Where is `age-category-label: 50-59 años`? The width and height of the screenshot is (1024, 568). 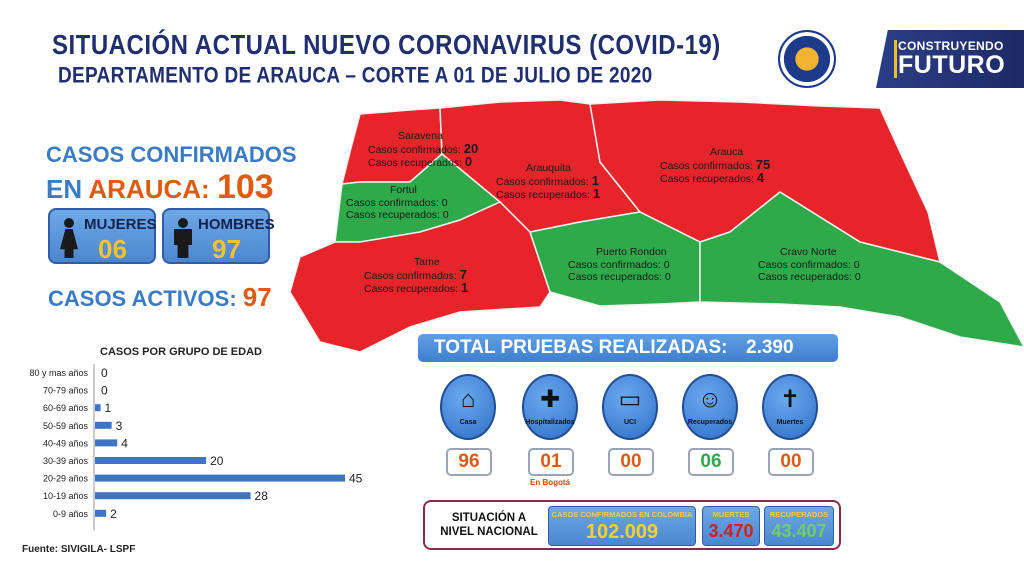 age-category-label: 50-59 años is located at coordinates (66, 426).